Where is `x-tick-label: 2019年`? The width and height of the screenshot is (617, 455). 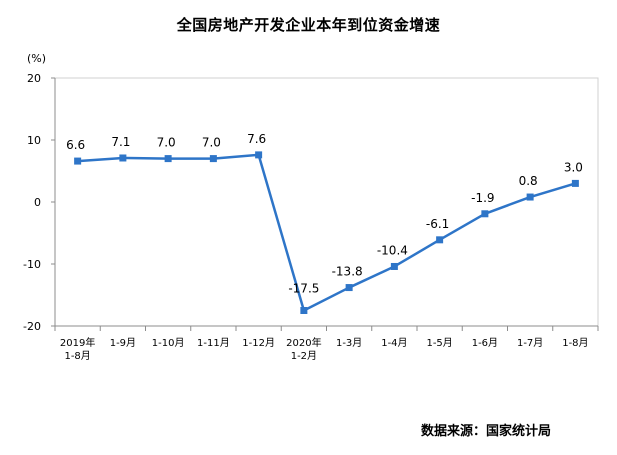
x-tick-label: 2019年 is located at coordinates (77, 342).